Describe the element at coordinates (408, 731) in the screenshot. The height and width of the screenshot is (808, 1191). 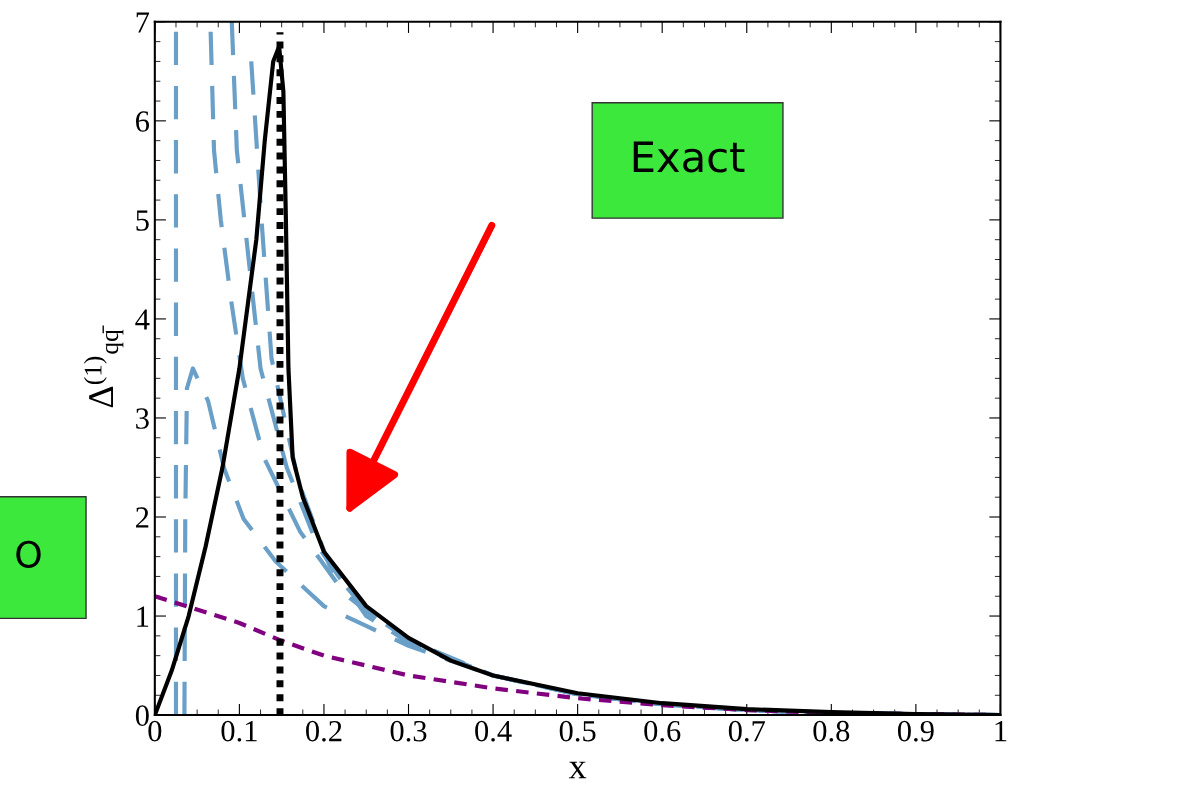
I see `x-tick-label: 0.3` at that location.